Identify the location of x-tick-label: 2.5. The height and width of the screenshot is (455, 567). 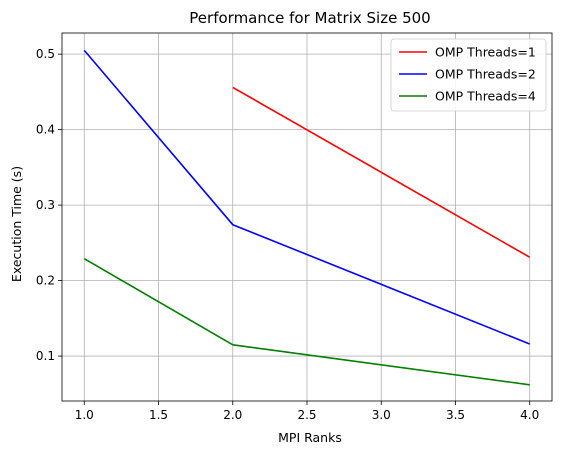
(306, 415).